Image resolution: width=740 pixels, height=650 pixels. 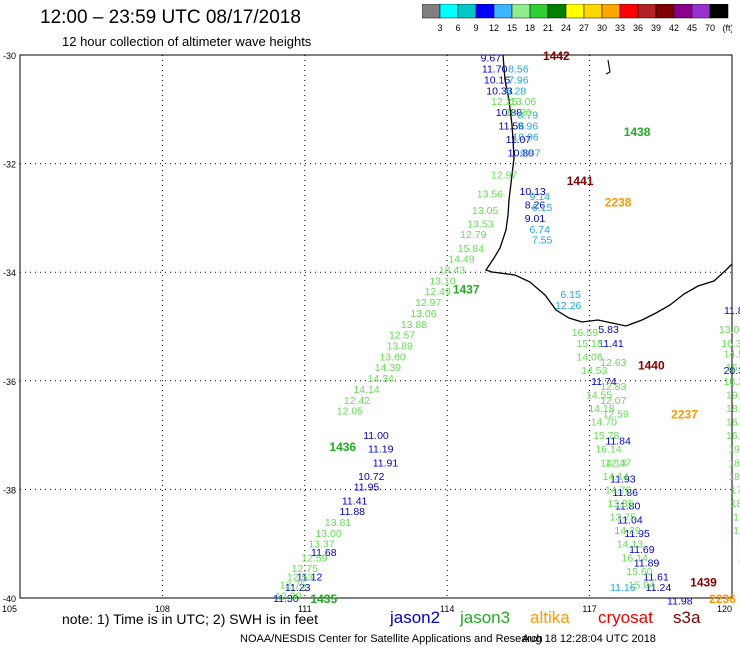 I want to click on pass-time-label: 1438, so click(x=637, y=132).